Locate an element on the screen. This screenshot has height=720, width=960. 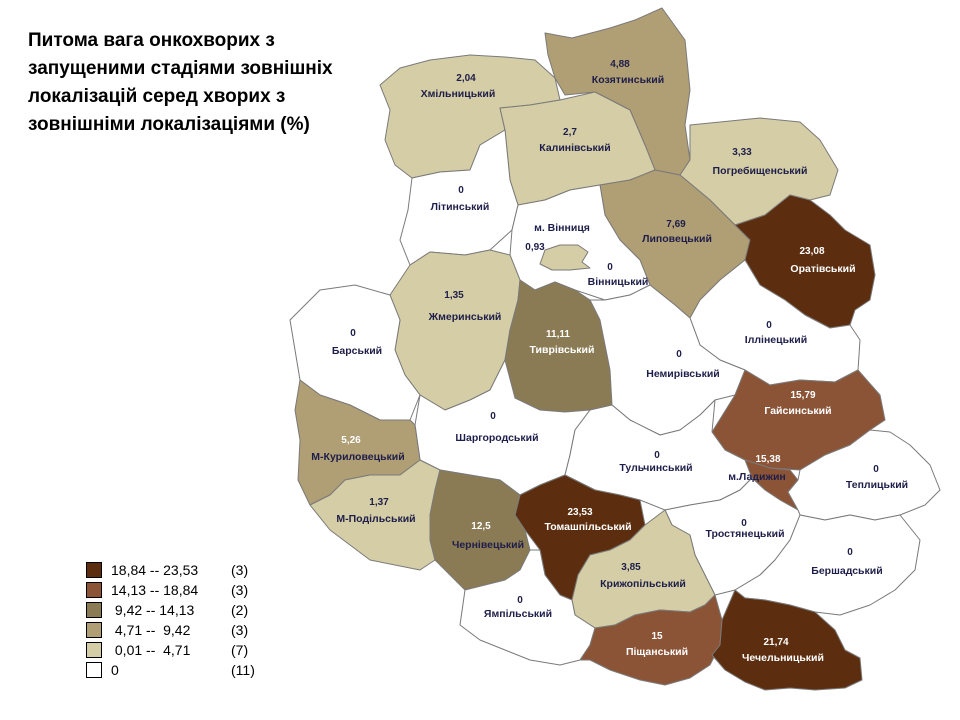
legend-row: 4,71 -- 9,42 (3) is located at coordinates (186, 630).